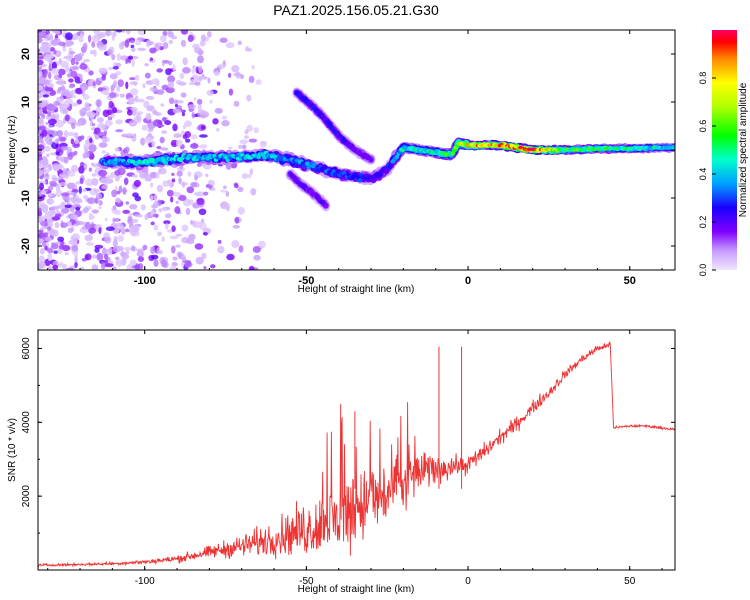 This screenshot has height=600, width=750. Describe the element at coordinates (703, 126) in the screenshot. I see `colorbar-tick-label: 0.6` at that location.